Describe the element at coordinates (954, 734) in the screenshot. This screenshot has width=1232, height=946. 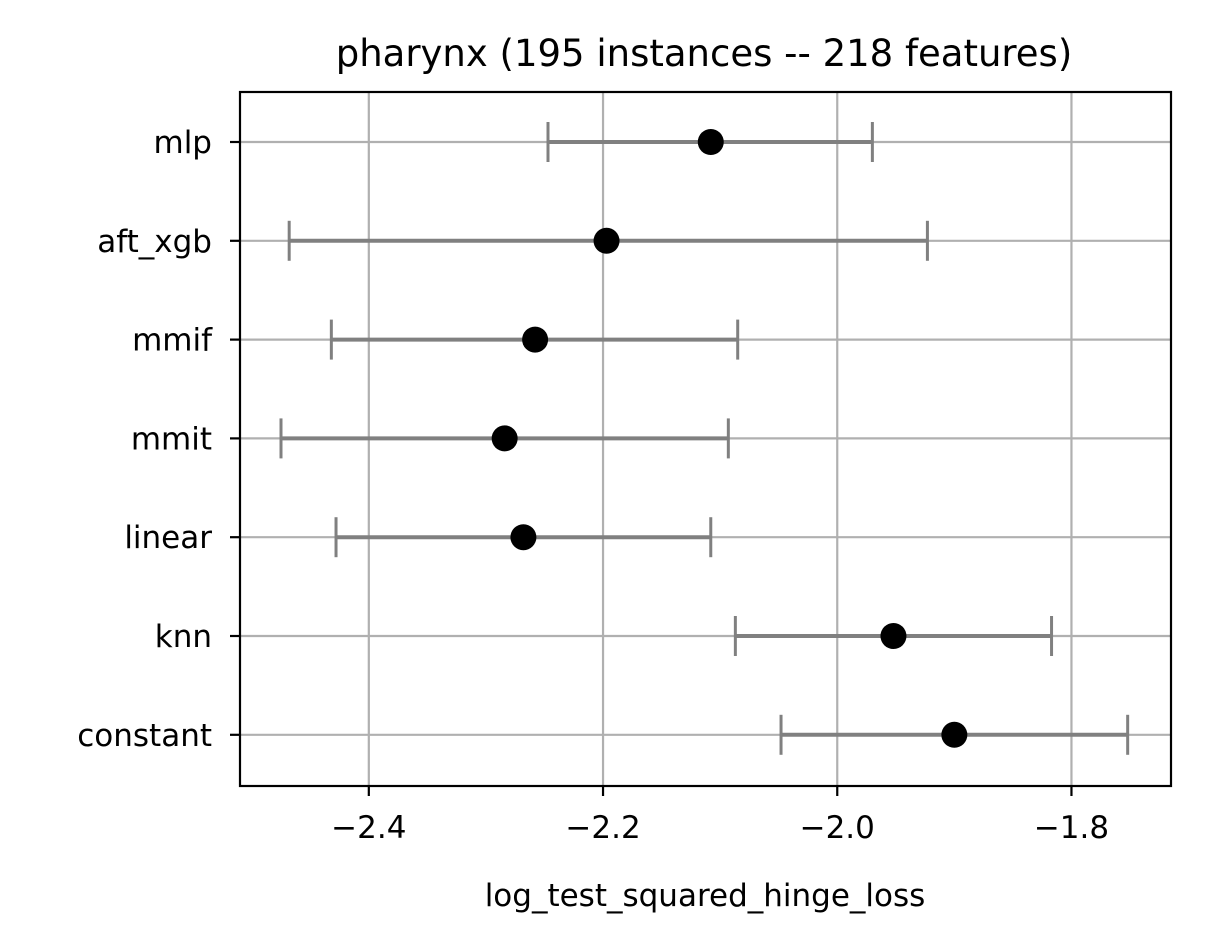
I see `point-constant` at that location.